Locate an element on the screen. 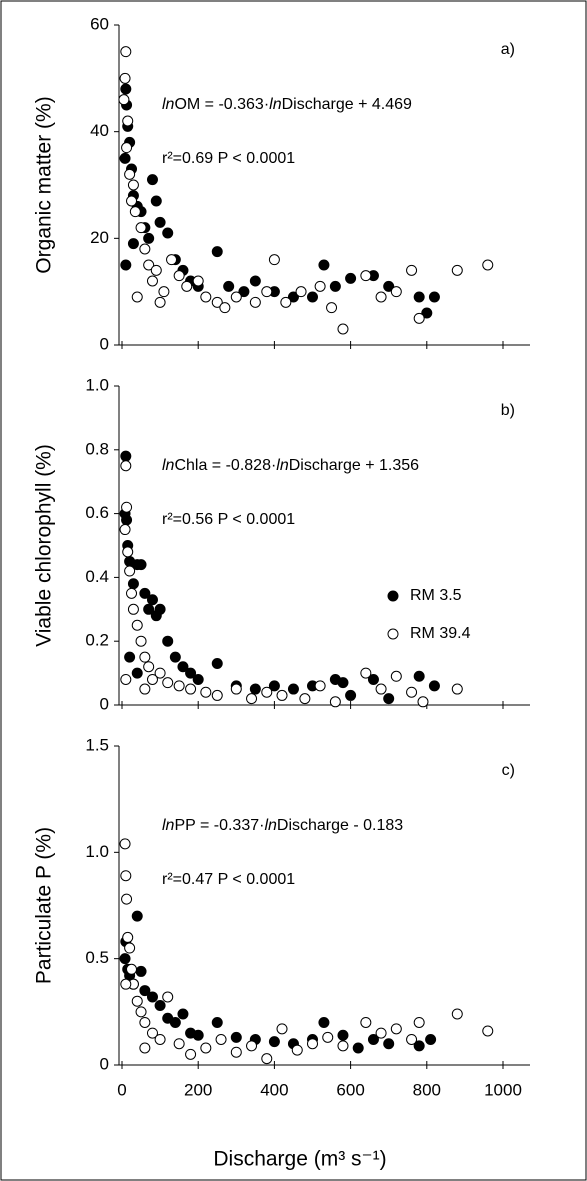 Image resolution: width=587 pixels, height=1181 pixels. equation: lnChla = -0.828·lnDischarge + 1.356 is located at coordinates (290, 465).